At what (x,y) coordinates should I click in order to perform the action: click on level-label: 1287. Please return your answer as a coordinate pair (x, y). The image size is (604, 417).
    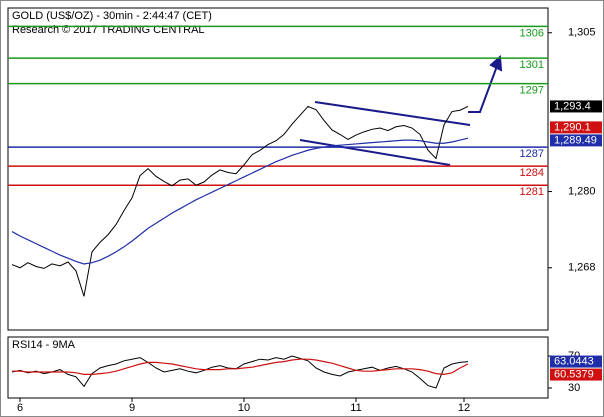
    Looking at the image, I should click on (532, 154).